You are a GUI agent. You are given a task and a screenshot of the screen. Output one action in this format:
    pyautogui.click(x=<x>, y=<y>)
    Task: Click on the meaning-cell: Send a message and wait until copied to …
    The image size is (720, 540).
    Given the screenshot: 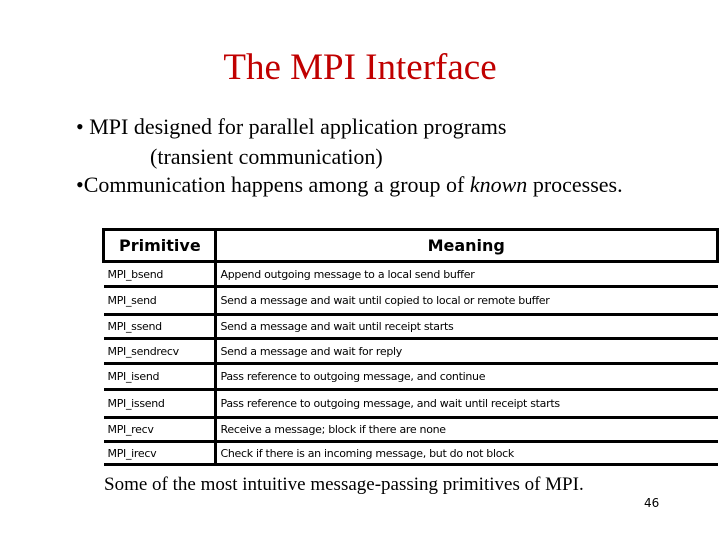 What is the action you would take?
    pyautogui.click(x=466, y=300)
    